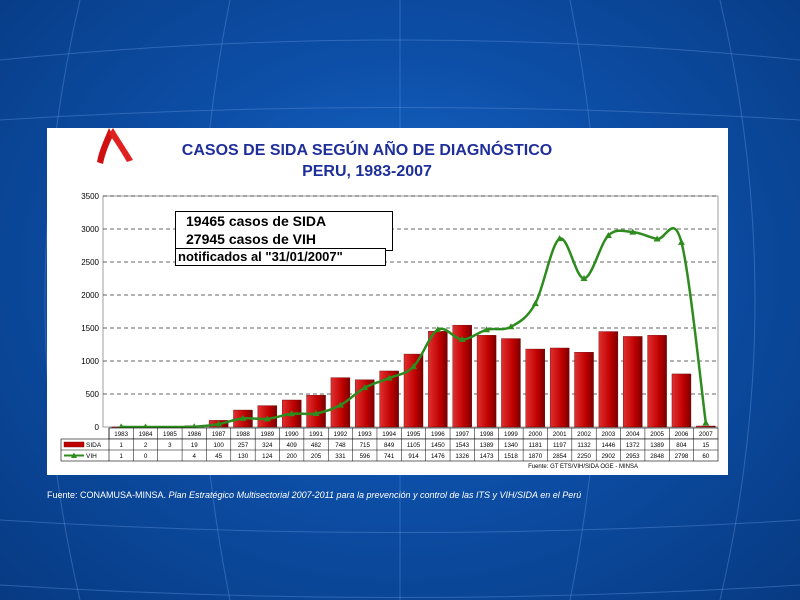  I want to click on table-cell-sida: 100, so click(218, 445).